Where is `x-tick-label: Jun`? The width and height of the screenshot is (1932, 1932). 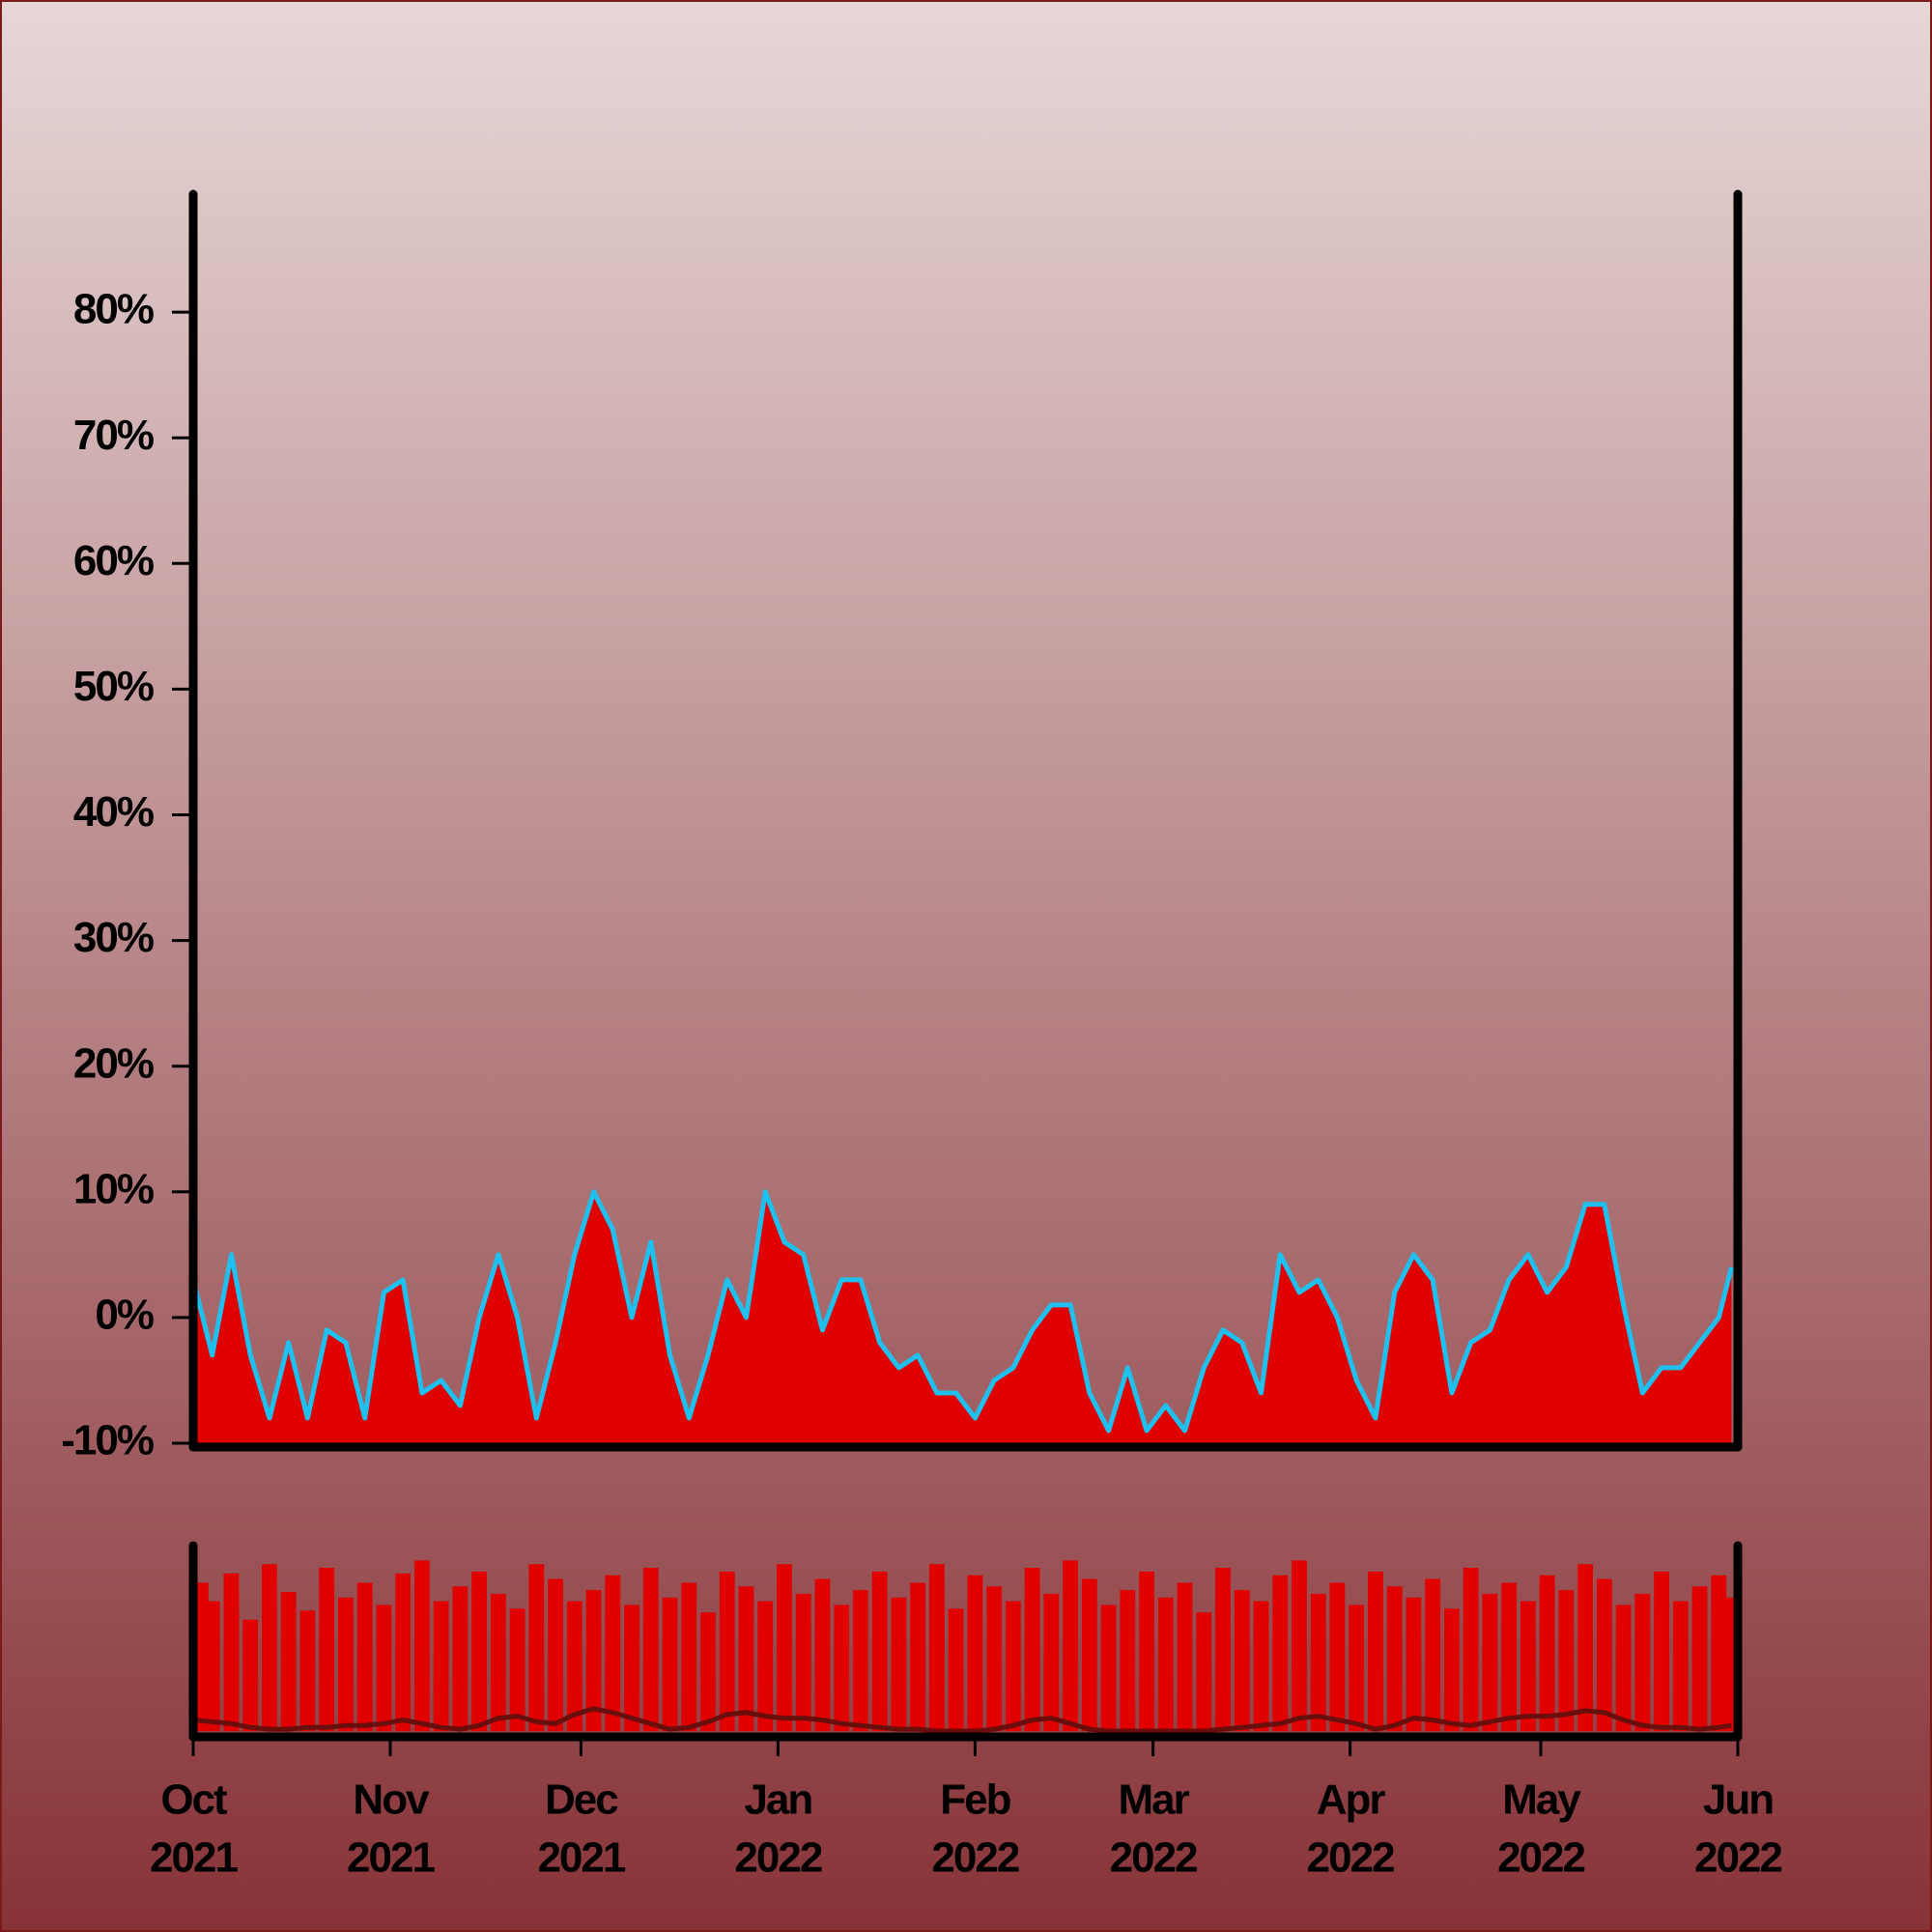 x-tick-label: Jun is located at coordinates (1738, 1800).